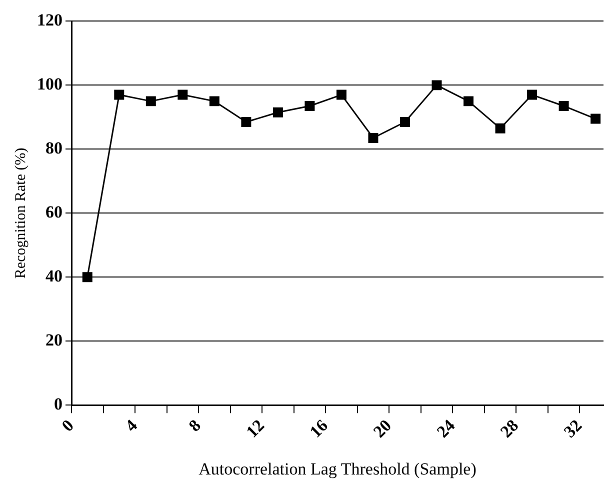  What do you see at coordinates (337, 468) in the screenshot?
I see `x-axis-title: Autocorrelation Lag Threshold (Sample)` at bounding box center [337, 468].